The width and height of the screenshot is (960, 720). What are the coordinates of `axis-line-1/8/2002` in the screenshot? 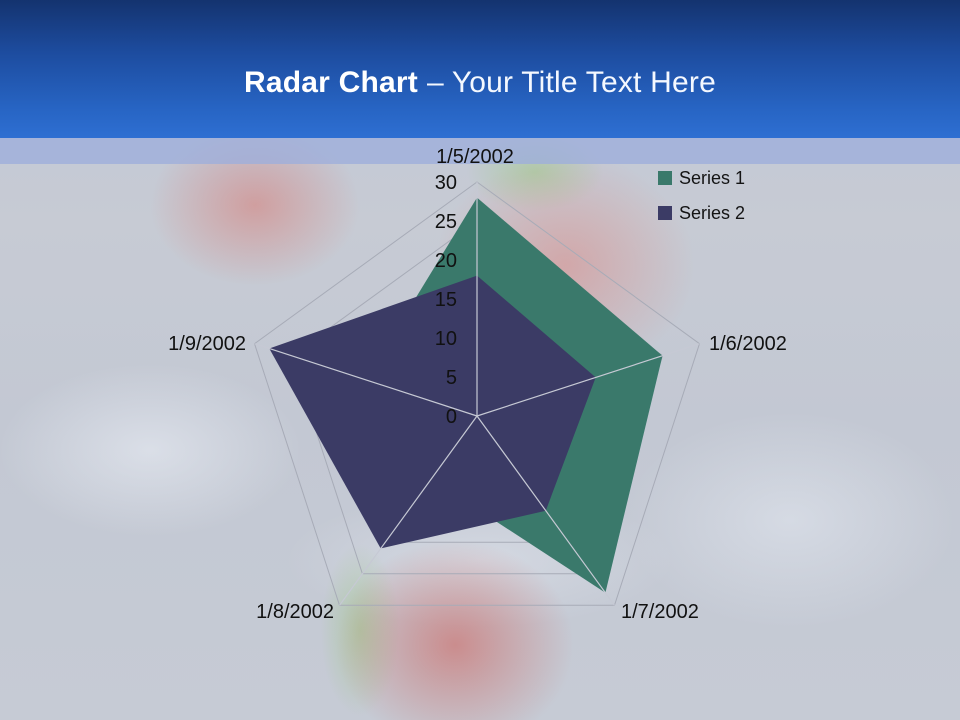 It's located at (408, 510).